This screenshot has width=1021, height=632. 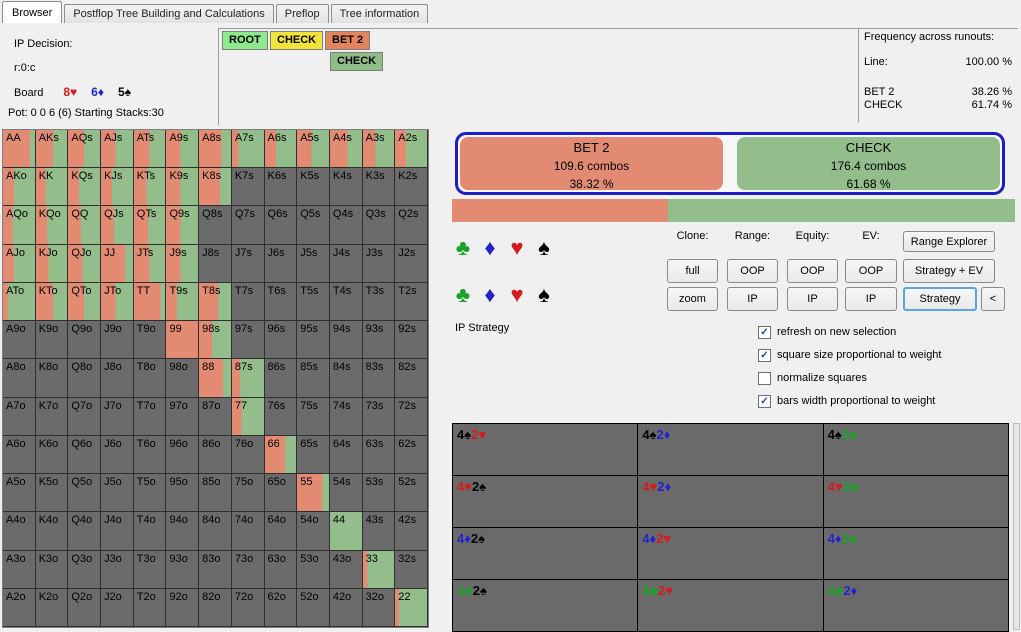 I want to click on matrix-cell-KQo: KQo, so click(x=52, y=225).